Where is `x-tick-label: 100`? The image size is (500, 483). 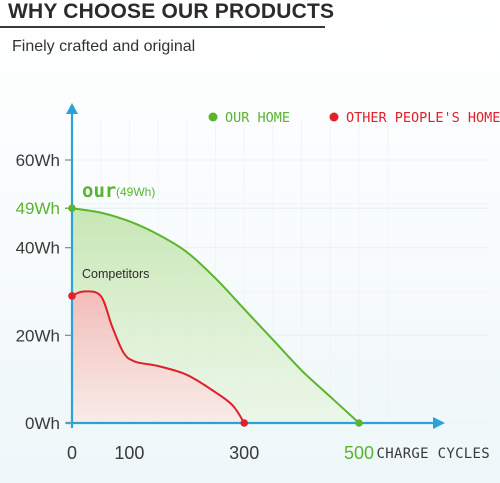 x-tick-label: 100 is located at coordinates (129, 453).